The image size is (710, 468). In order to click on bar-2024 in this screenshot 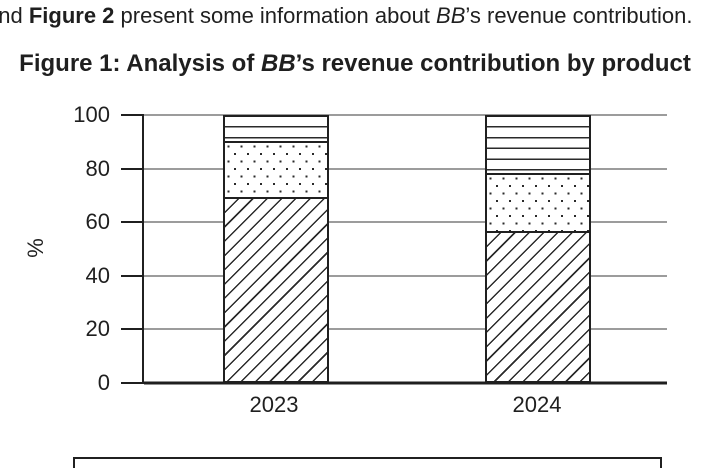, I will do `click(538, 249)`.